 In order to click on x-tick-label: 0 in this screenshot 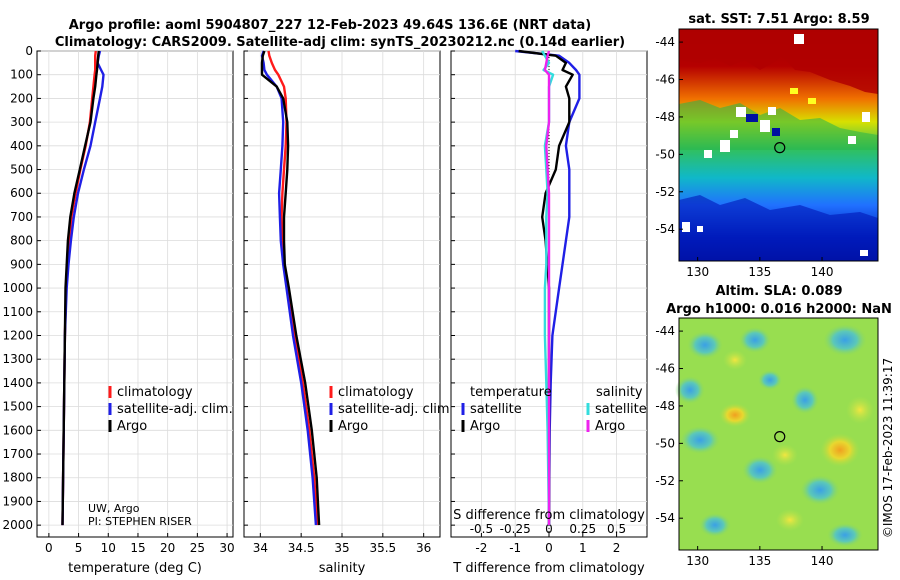, I will do `click(49, 548)`.